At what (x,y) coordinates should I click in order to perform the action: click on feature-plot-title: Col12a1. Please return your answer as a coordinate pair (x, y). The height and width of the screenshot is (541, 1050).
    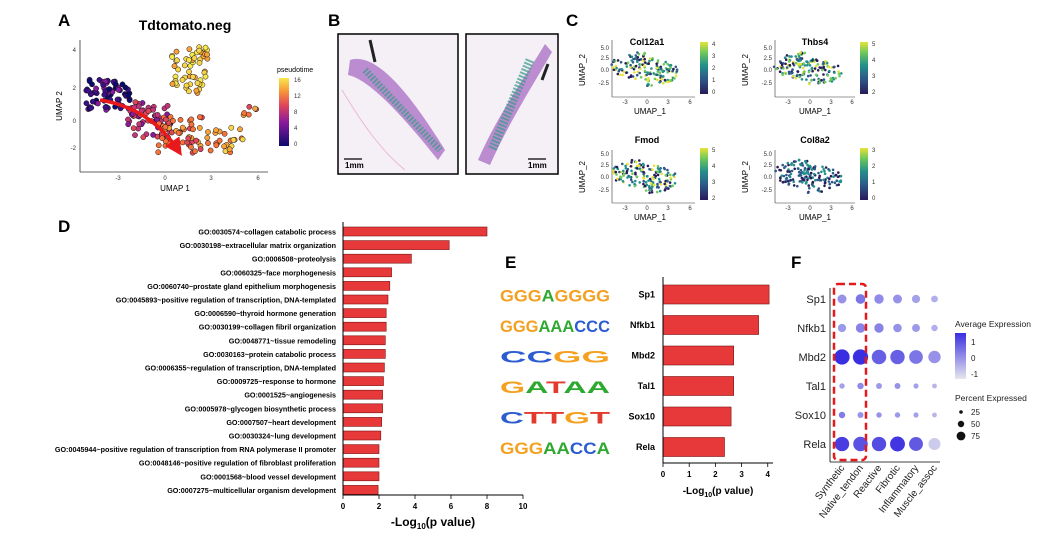
    Looking at the image, I should click on (647, 42).